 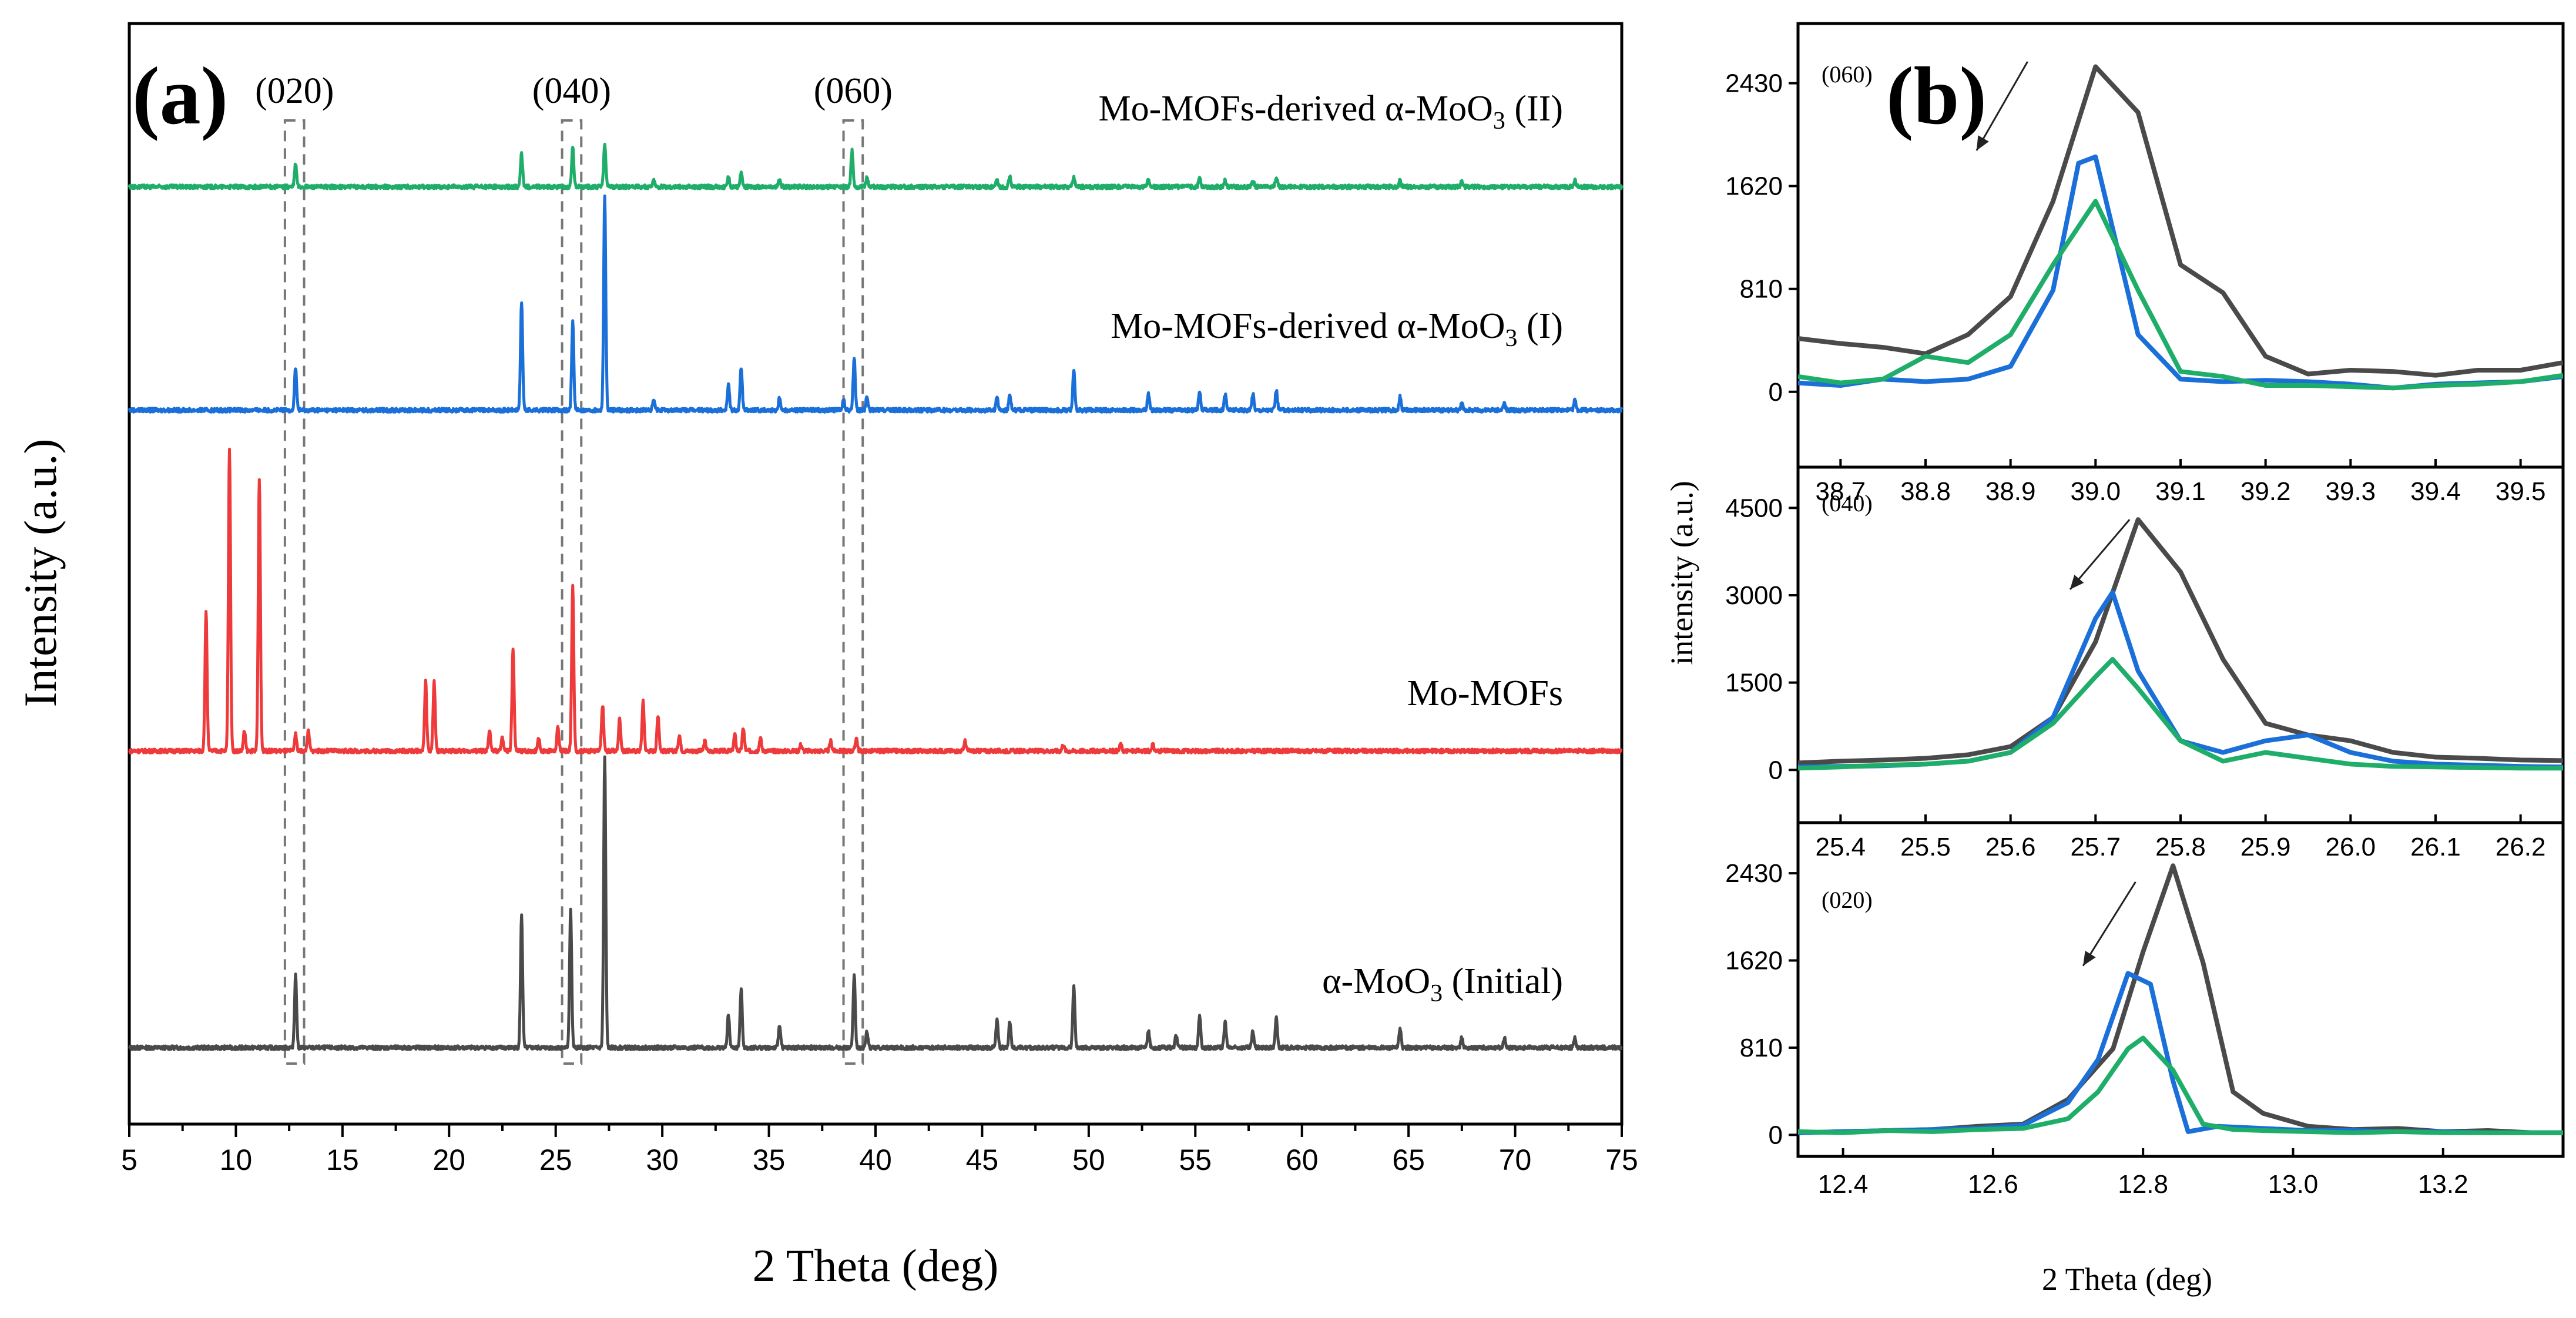 What do you see at coordinates (2351, 491) in the screenshot?
I see `x-tick-label-39.3: 39.3` at bounding box center [2351, 491].